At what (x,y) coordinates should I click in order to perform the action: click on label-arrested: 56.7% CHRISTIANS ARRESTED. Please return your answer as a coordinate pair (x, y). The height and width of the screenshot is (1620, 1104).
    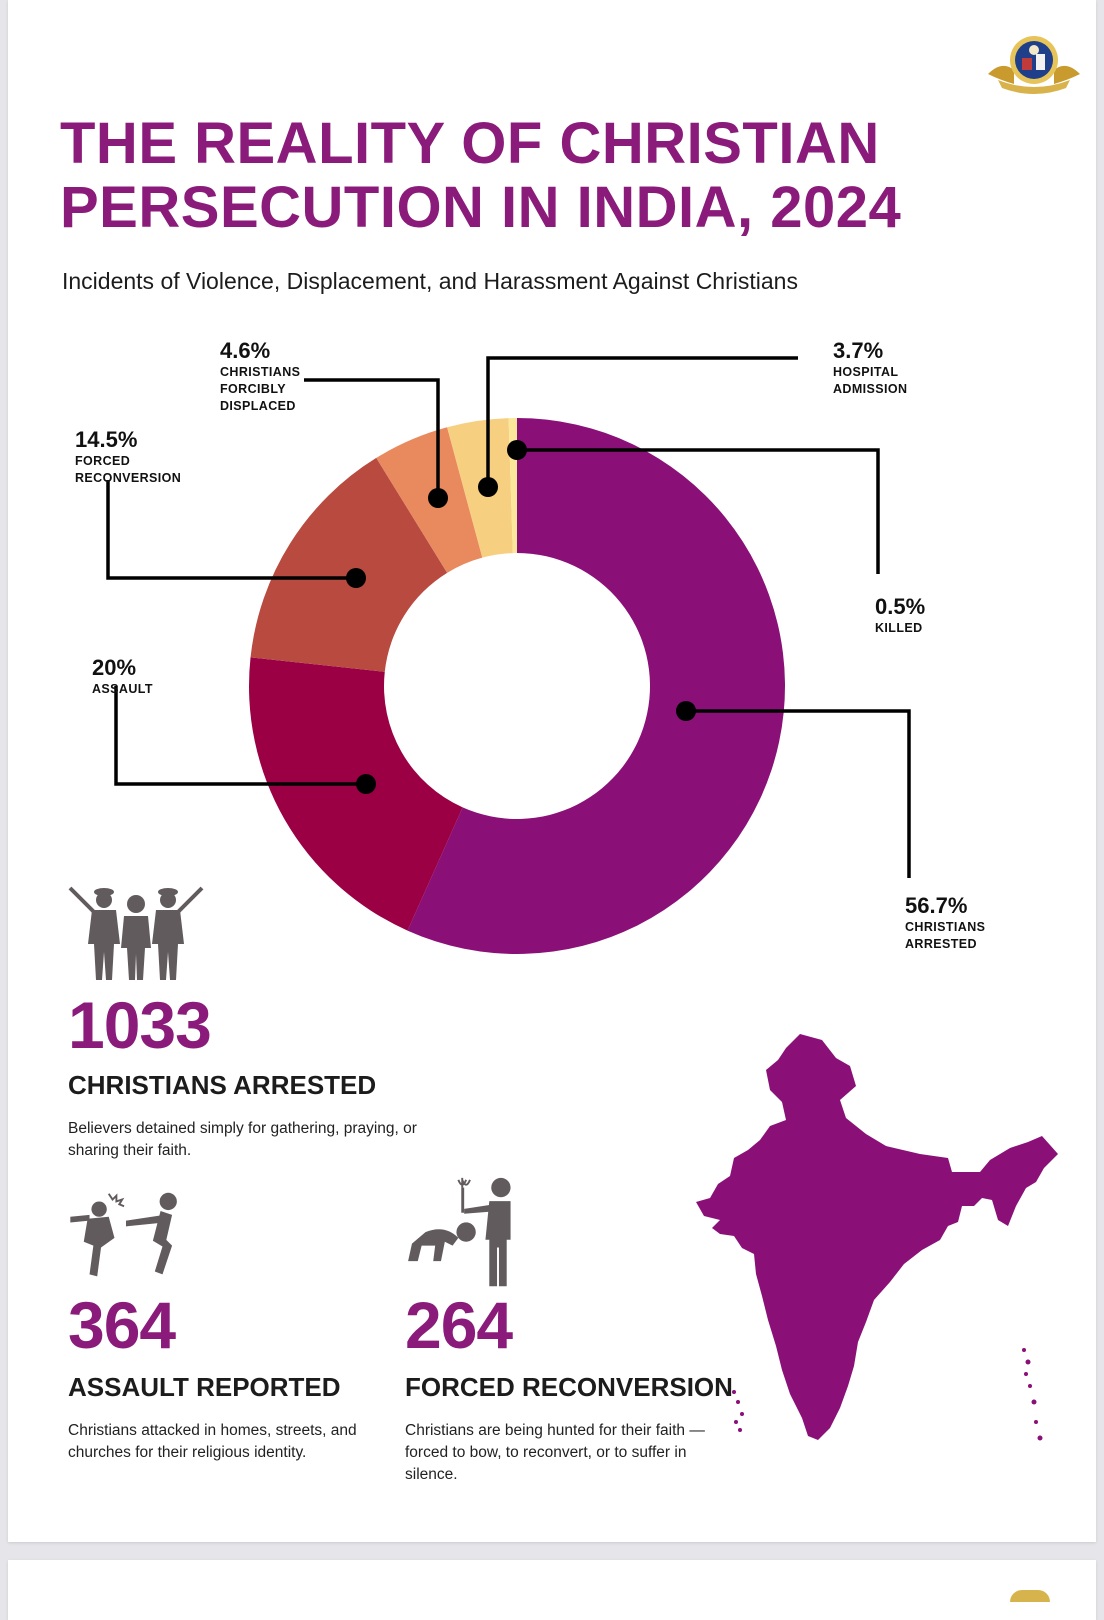
    Looking at the image, I should click on (980, 923).